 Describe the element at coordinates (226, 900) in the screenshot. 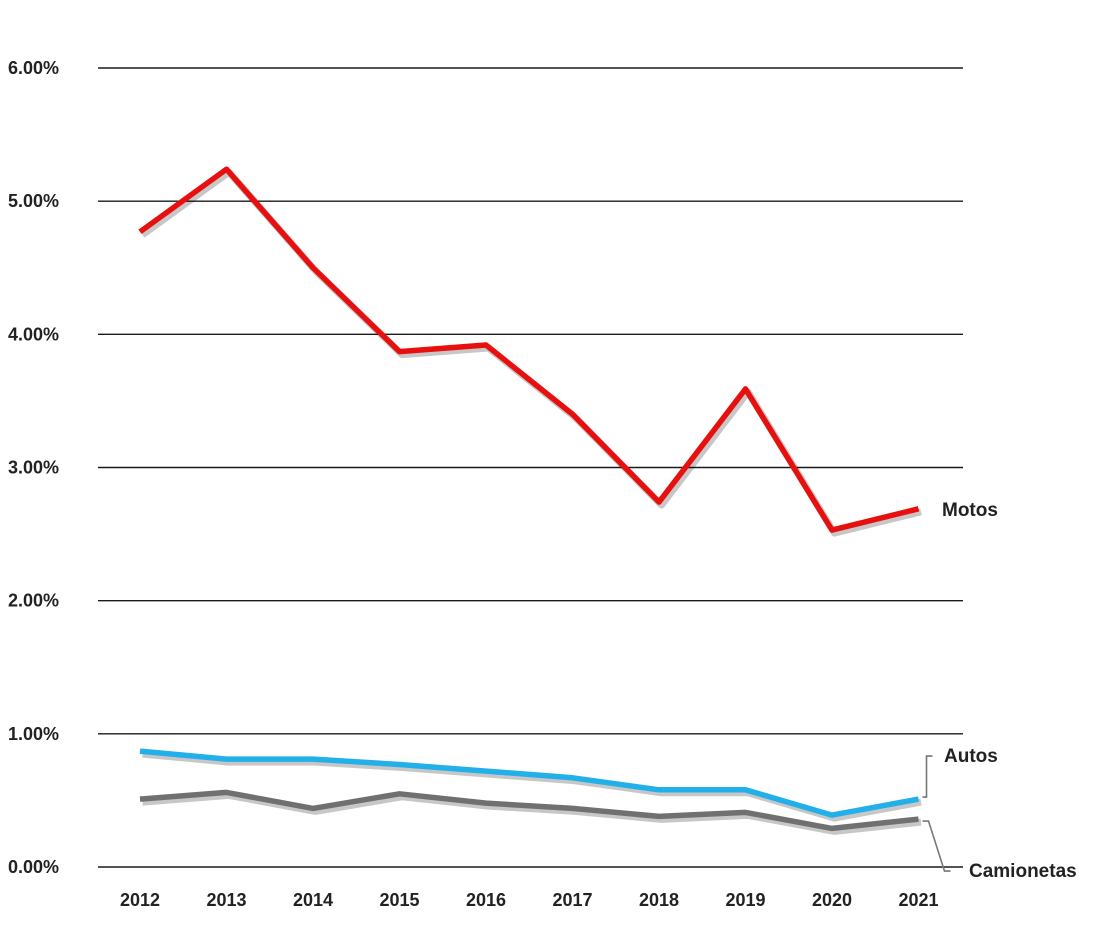

I see `x-tick-label: 2013` at that location.